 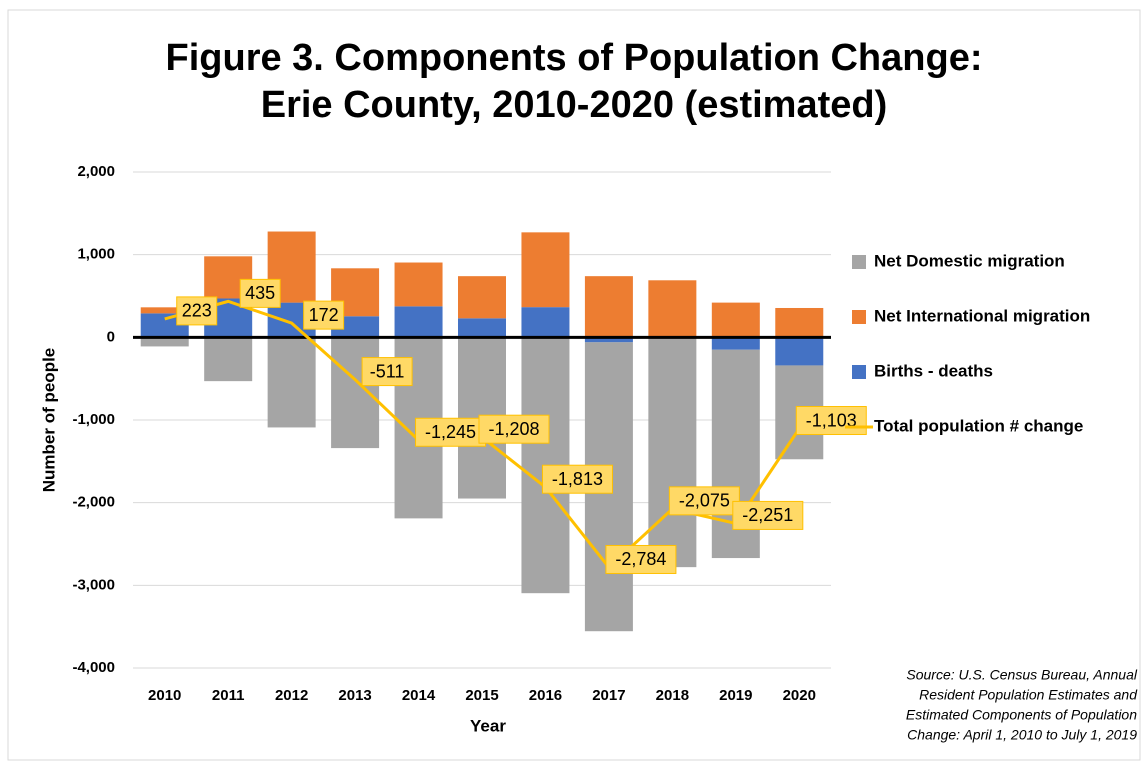 I want to click on data-label: -1,813, so click(x=577, y=479).